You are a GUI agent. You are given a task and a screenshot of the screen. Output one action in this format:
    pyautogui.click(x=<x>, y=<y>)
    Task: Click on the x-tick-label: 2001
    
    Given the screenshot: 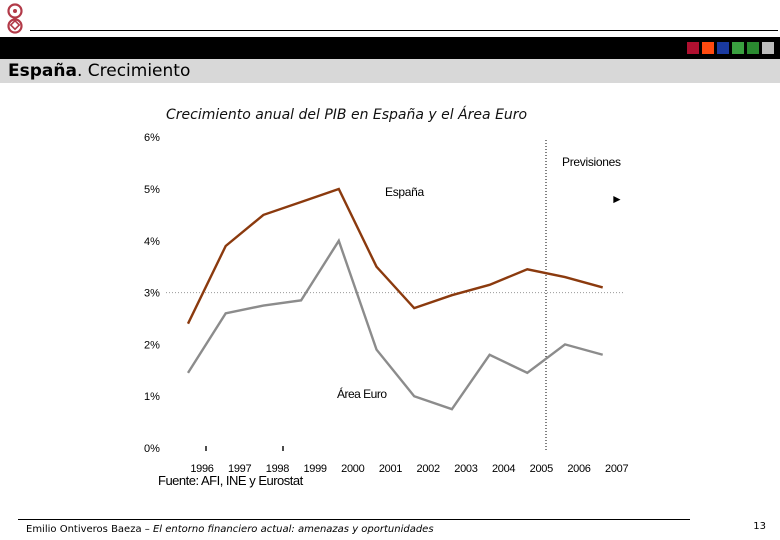 What is the action you would take?
    pyautogui.click(x=390, y=469)
    